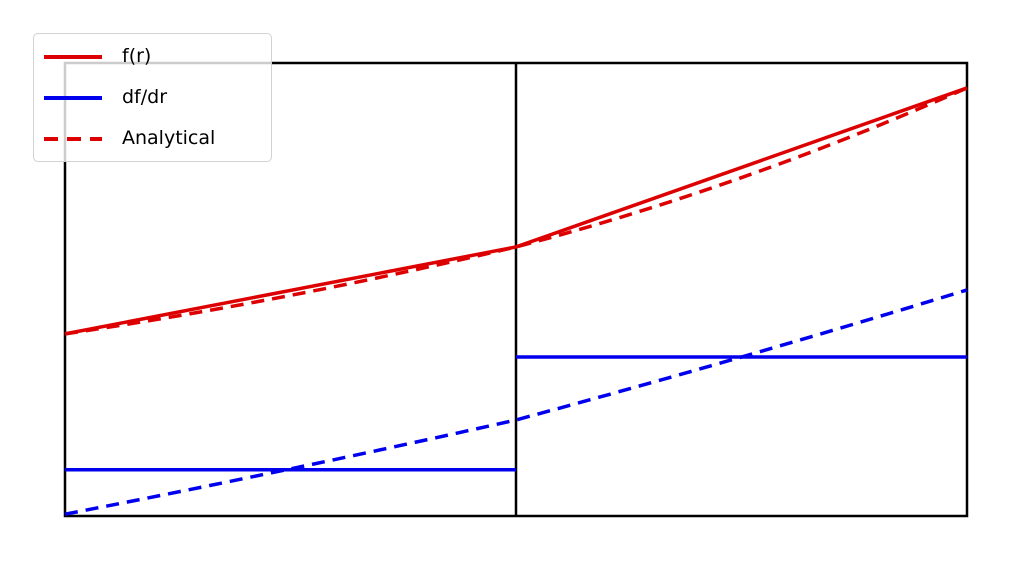 The width and height of the screenshot is (1032, 581). I want to click on legend-label-analytical: Analytical, so click(169, 138).